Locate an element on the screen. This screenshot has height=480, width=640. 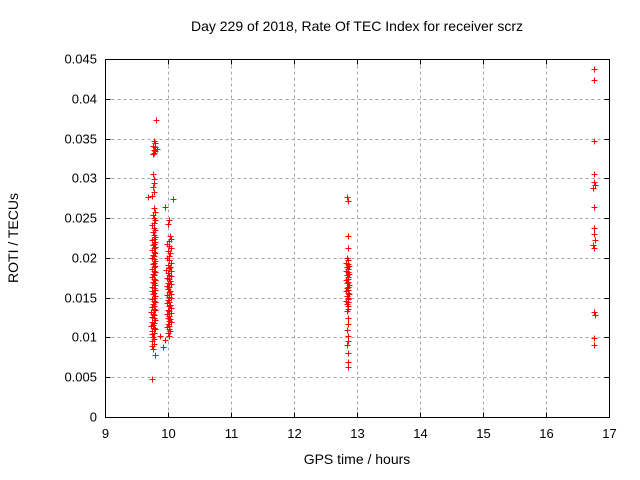
y-axis-label: ROTI / TECUs is located at coordinates (13, 238).